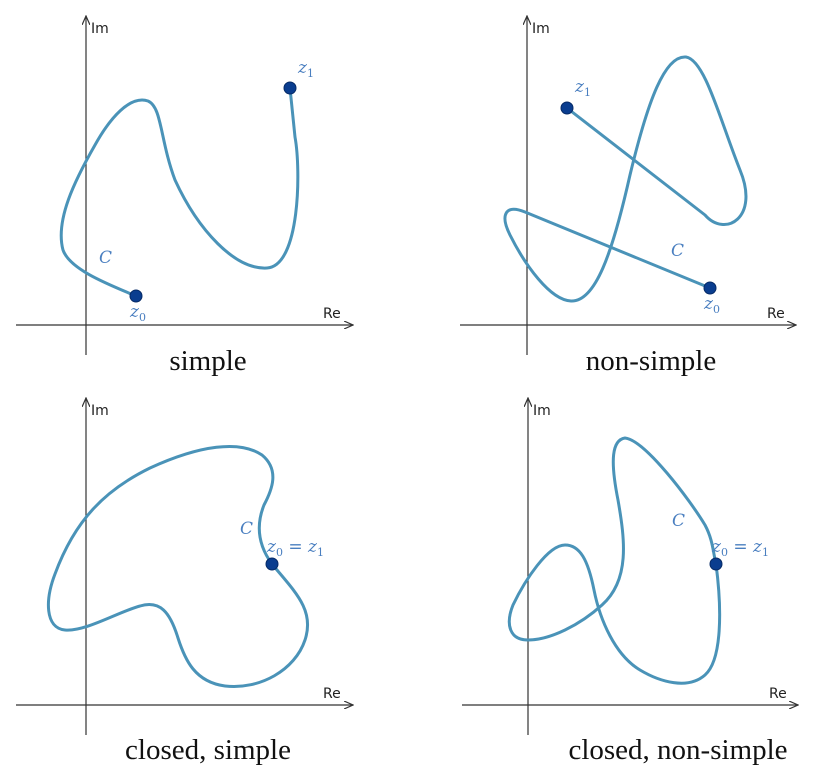 Image resolution: width=832 pixels, height=778 pixels. What do you see at coordinates (207, 361) in the screenshot?
I see `caption: simple` at bounding box center [207, 361].